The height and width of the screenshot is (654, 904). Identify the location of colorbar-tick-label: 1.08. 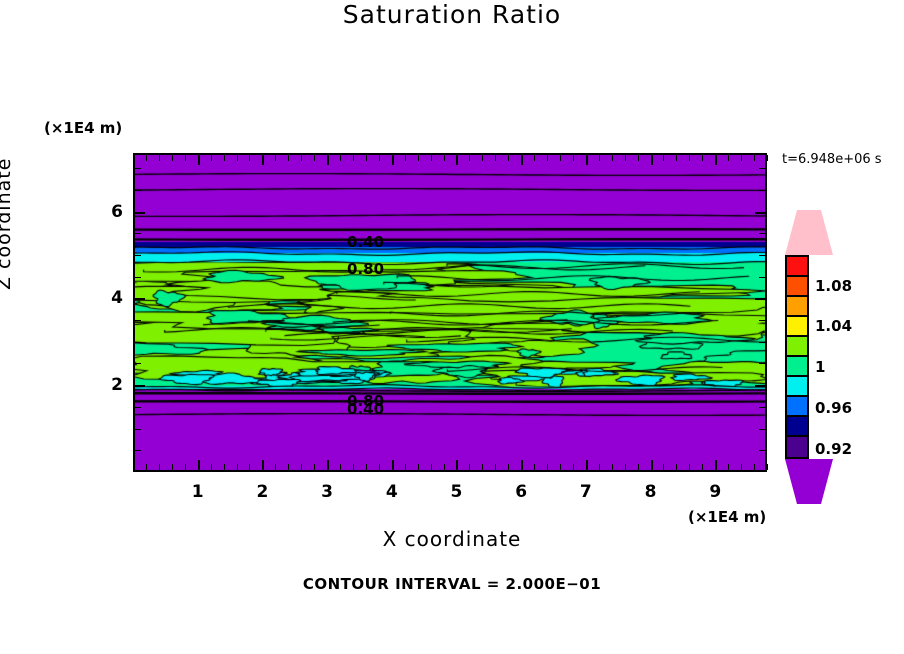
(834, 285).